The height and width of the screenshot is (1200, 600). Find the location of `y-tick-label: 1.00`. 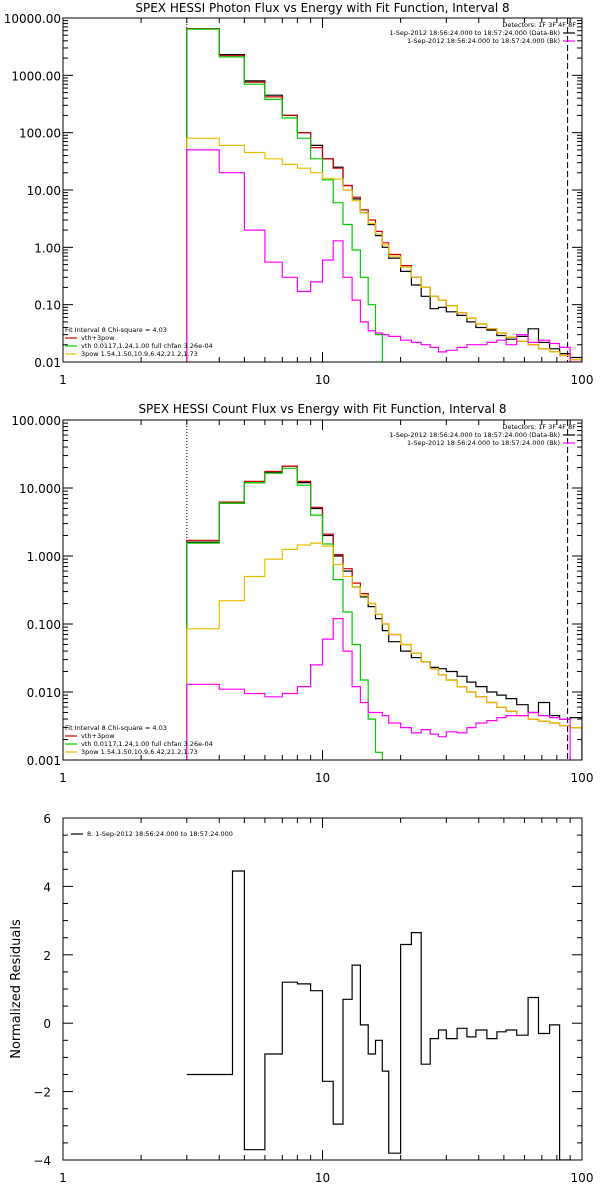

y-tick-label: 1.00 is located at coordinates (47, 248).